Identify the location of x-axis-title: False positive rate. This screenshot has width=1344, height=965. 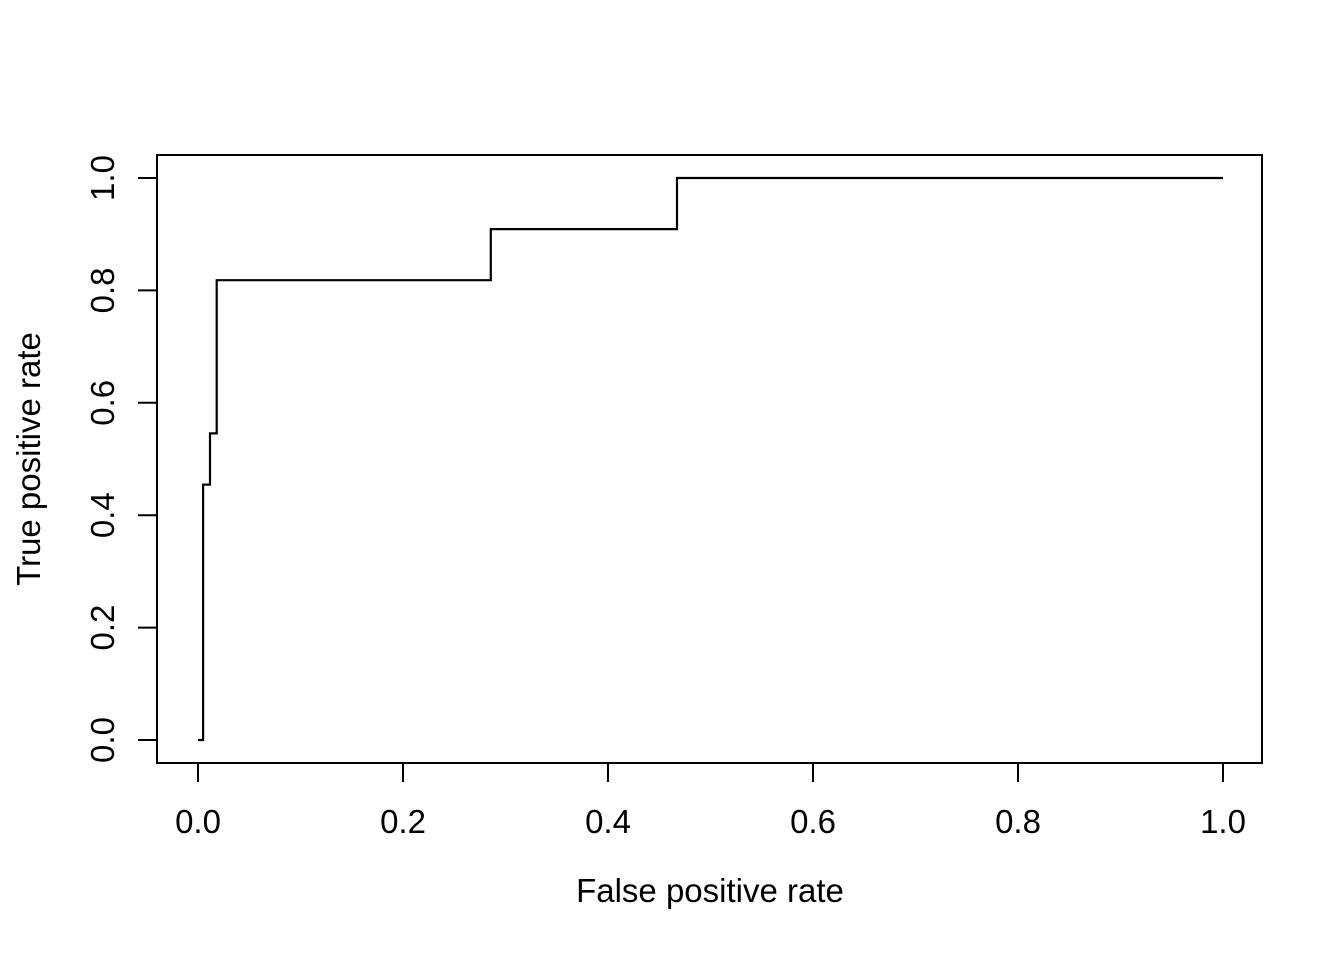
(710, 890).